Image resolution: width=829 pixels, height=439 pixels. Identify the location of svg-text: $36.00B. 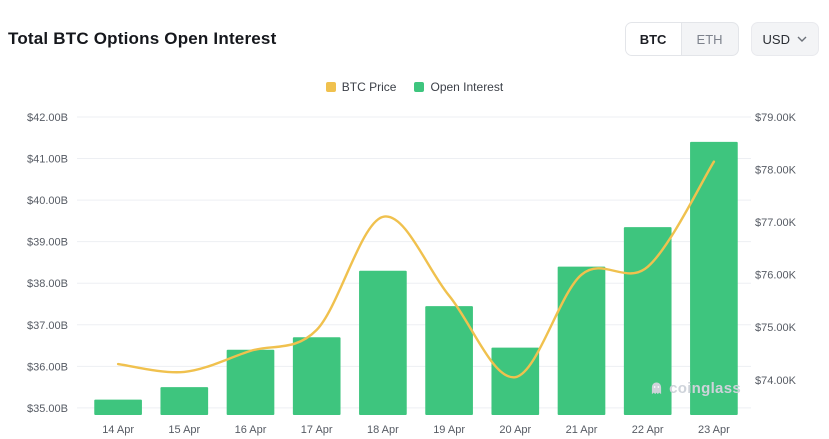
(47, 367).